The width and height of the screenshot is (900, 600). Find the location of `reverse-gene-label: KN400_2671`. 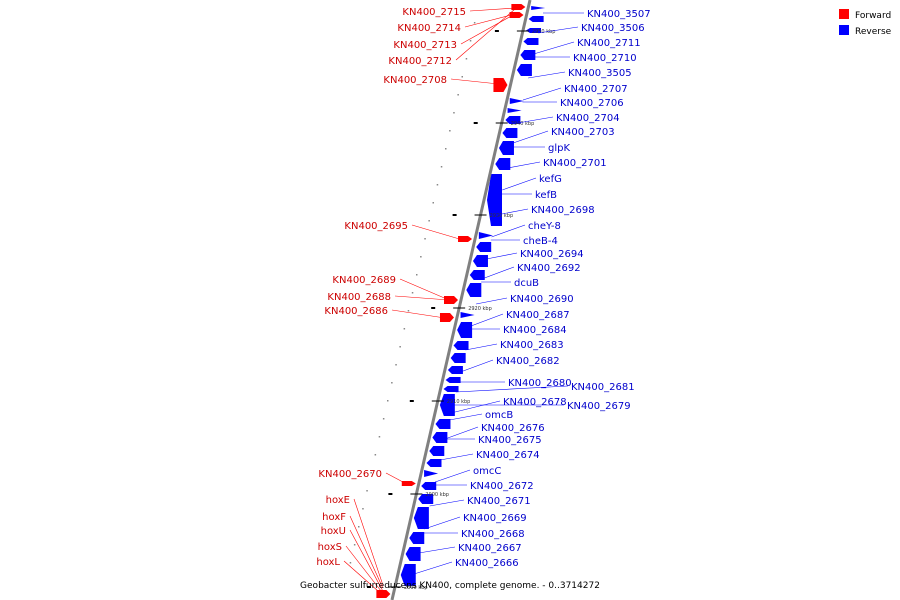

reverse-gene-label: KN400_2671 is located at coordinates (499, 501).